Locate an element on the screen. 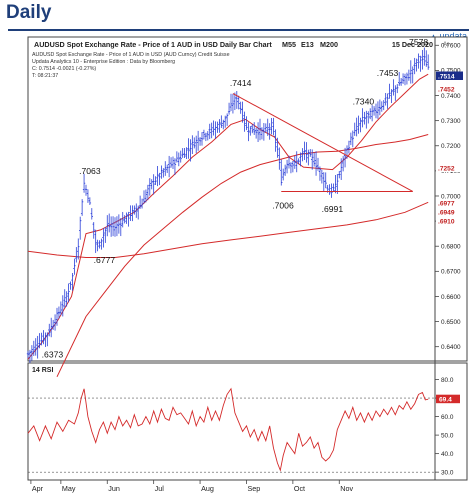 This screenshot has width=475, height=499. y-tick-label: 0.7500 is located at coordinates (451, 71).